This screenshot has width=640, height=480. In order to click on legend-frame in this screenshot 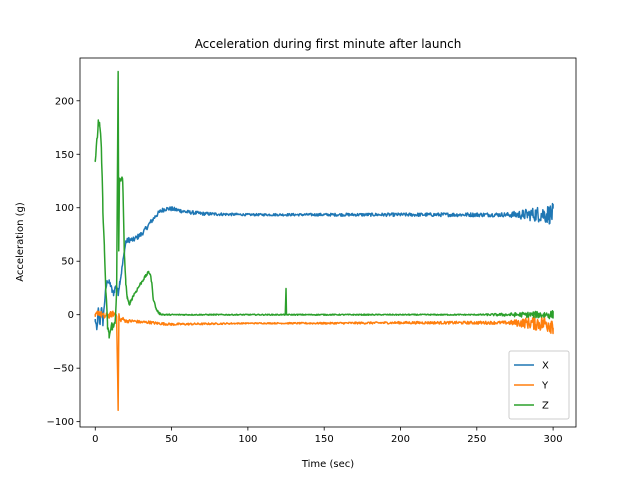, I will do `click(539, 385)`.